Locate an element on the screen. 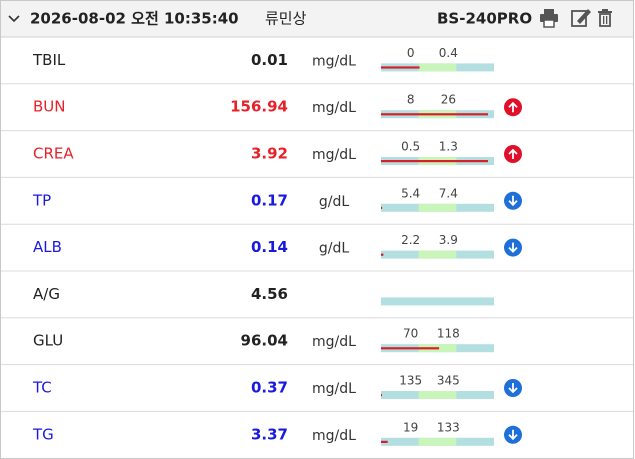 This screenshot has width=635, height=459. test-value: 0.17 is located at coordinates (269, 200).